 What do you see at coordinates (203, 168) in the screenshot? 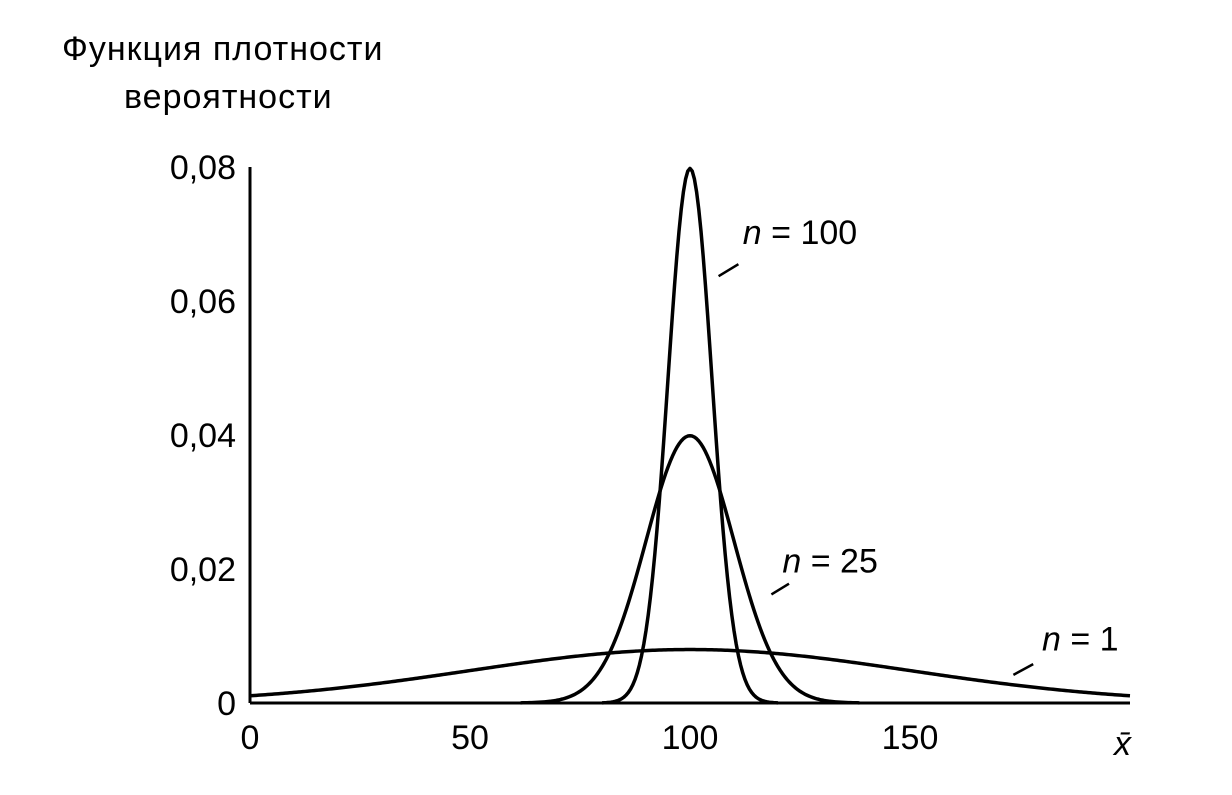
I see `y-tick-label: 0,08` at bounding box center [203, 168].